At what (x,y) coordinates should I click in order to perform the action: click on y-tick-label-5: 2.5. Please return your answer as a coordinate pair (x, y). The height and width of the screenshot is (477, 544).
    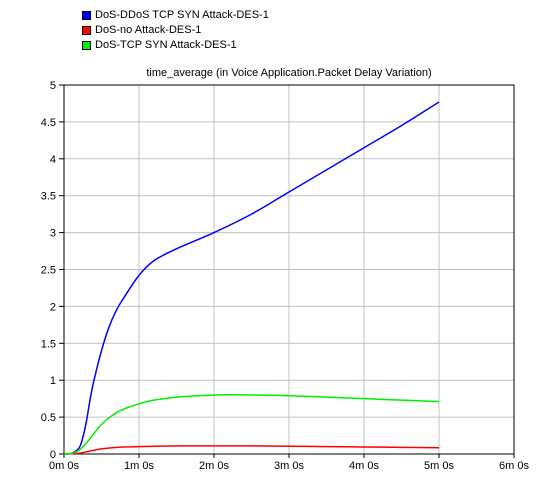
    Looking at the image, I should click on (48, 271).